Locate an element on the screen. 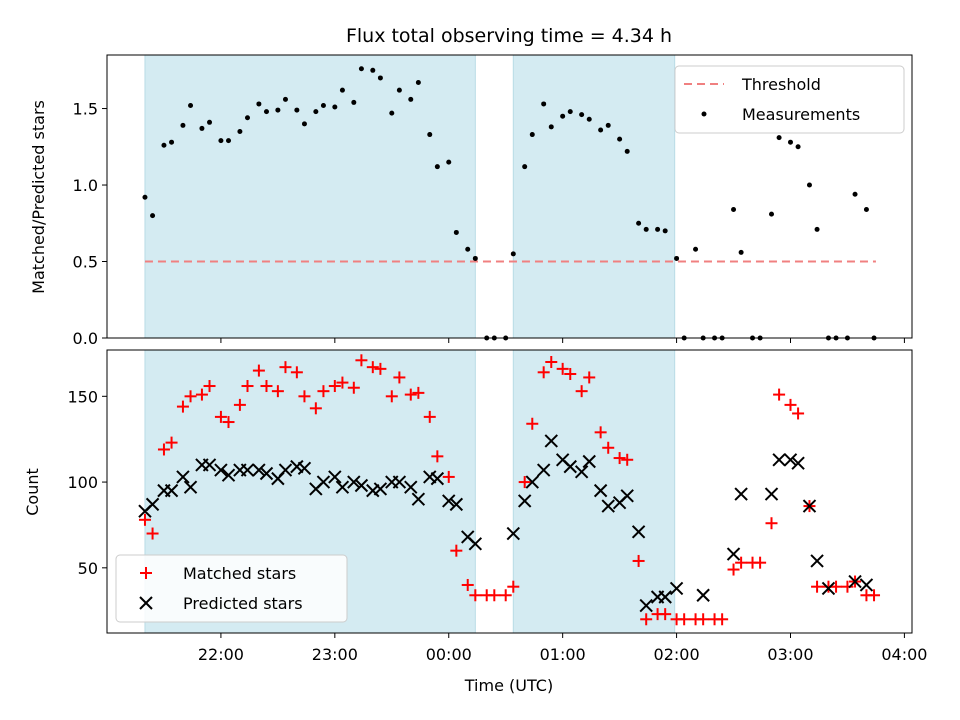 The width and height of the screenshot is (960, 720). bottom-y-axis-label: Count is located at coordinates (32, 492).